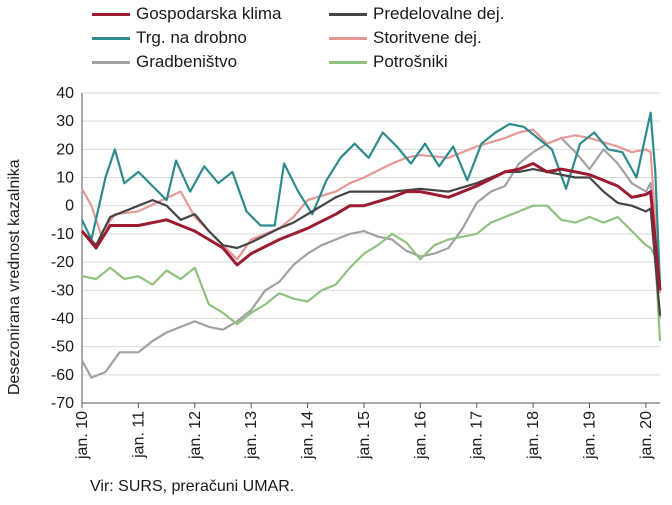  Describe the element at coordinates (187, 61) in the screenshot. I see `legend-label: Gradbeništvo` at that location.